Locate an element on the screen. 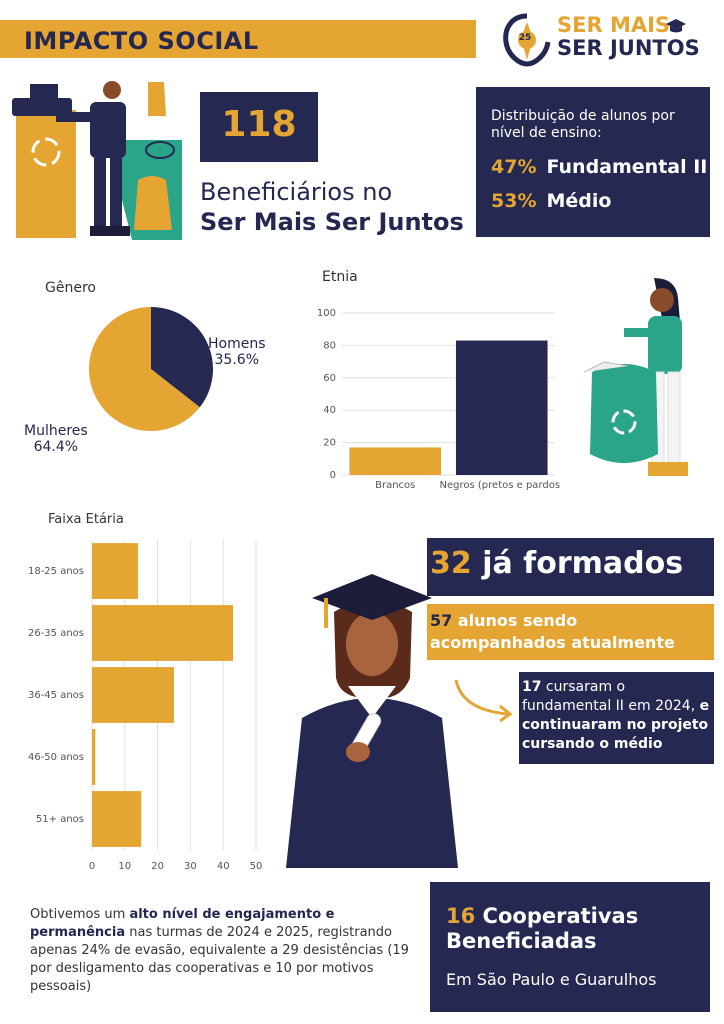  cooperatives-box is located at coordinates (570, 947).